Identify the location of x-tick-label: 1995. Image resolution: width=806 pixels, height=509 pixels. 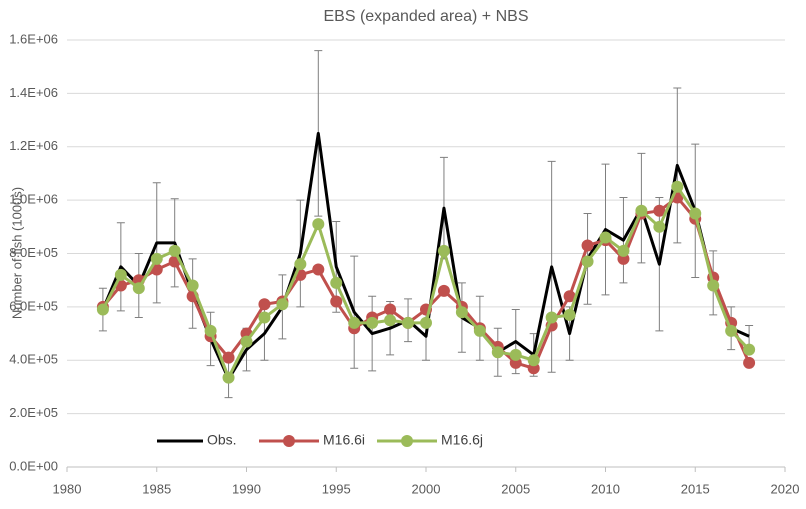
(336, 488).